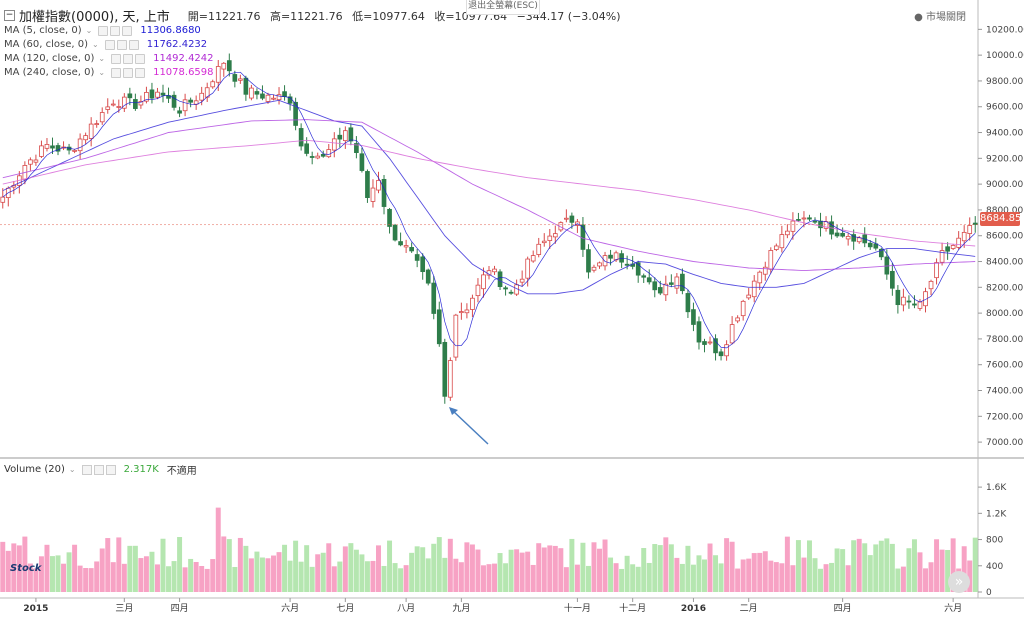  What do you see at coordinates (345, 608) in the screenshot?
I see `time-tick-label: 七月` at bounding box center [345, 608].